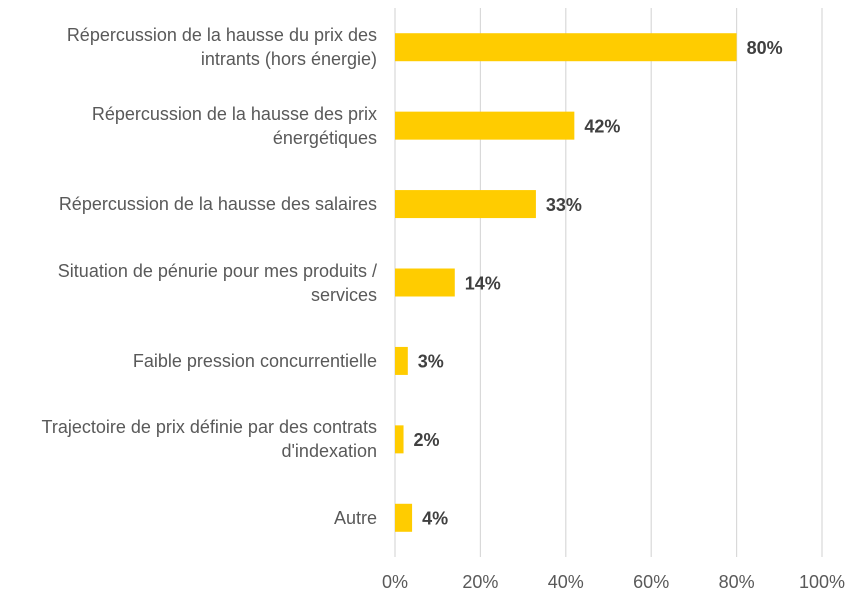  I want to click on value-label: 33%, so click(564, 205).